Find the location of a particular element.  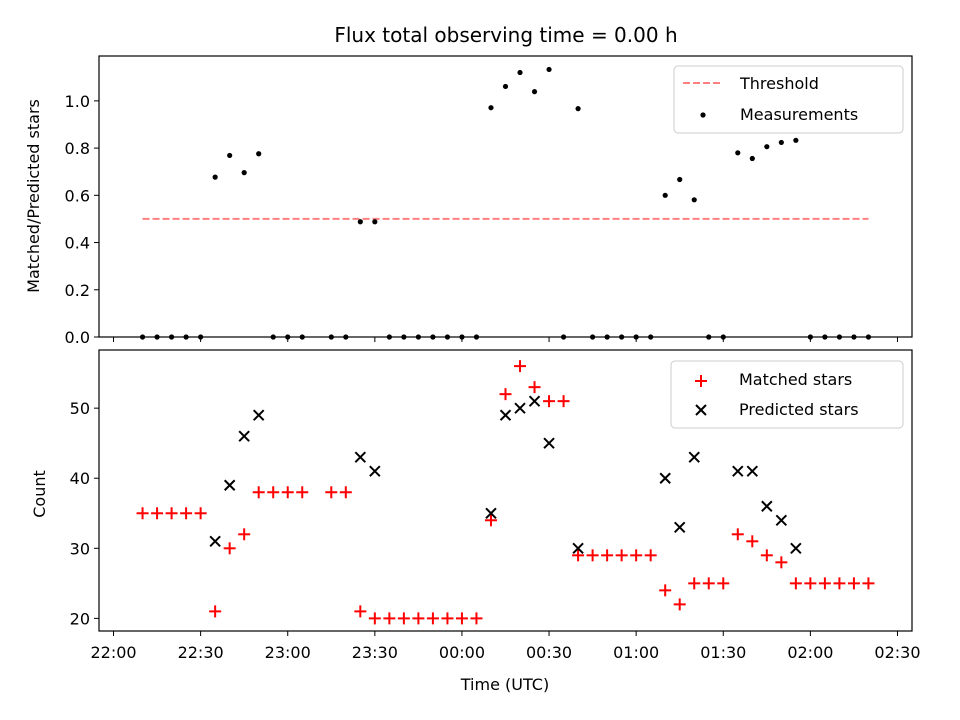

bottom-y-tick-label: 20 is located at coordinates (80, 618).